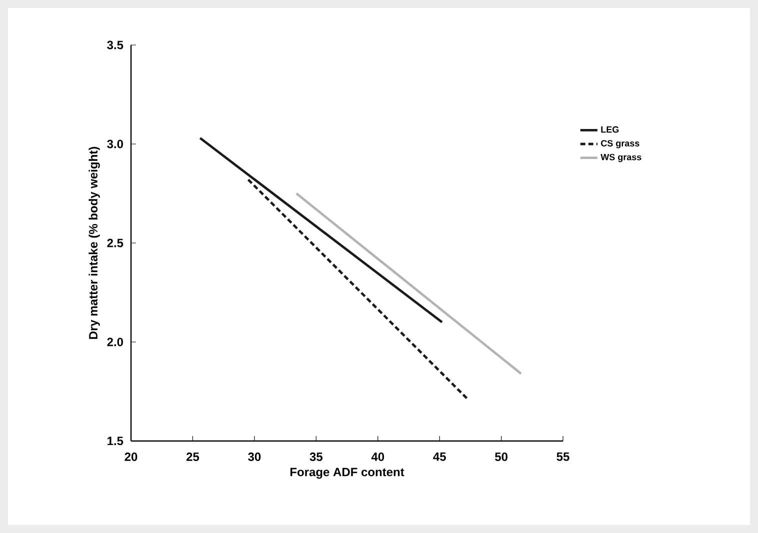 The image size is (758, 533). Describe the element at coordinates (347, 473) in the screenshot. I see `x-axis-title: Forage ADF content` at that location.